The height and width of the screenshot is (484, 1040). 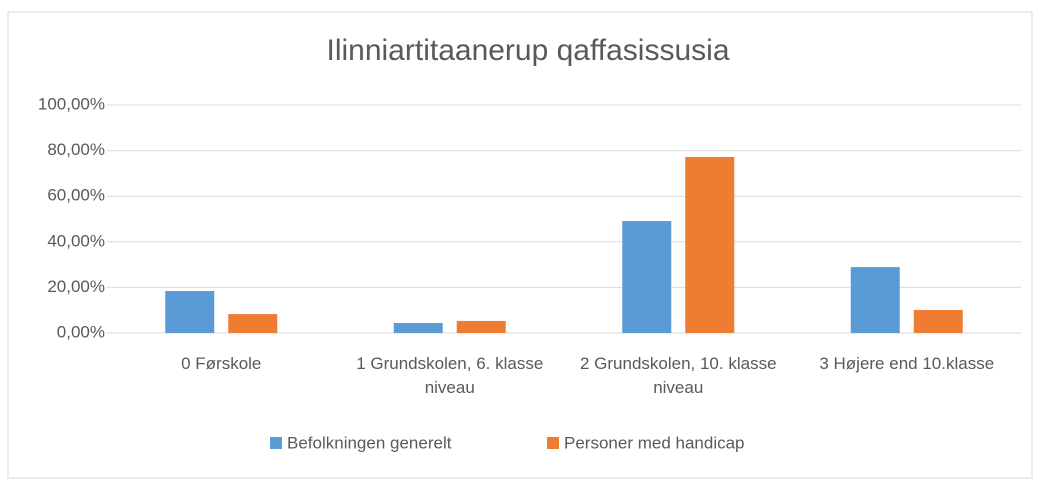 What do you see at coordinates (76, 195) in the screenshot?
I see `y-tick-label: 60,00%` at bounding box center [76, 195].